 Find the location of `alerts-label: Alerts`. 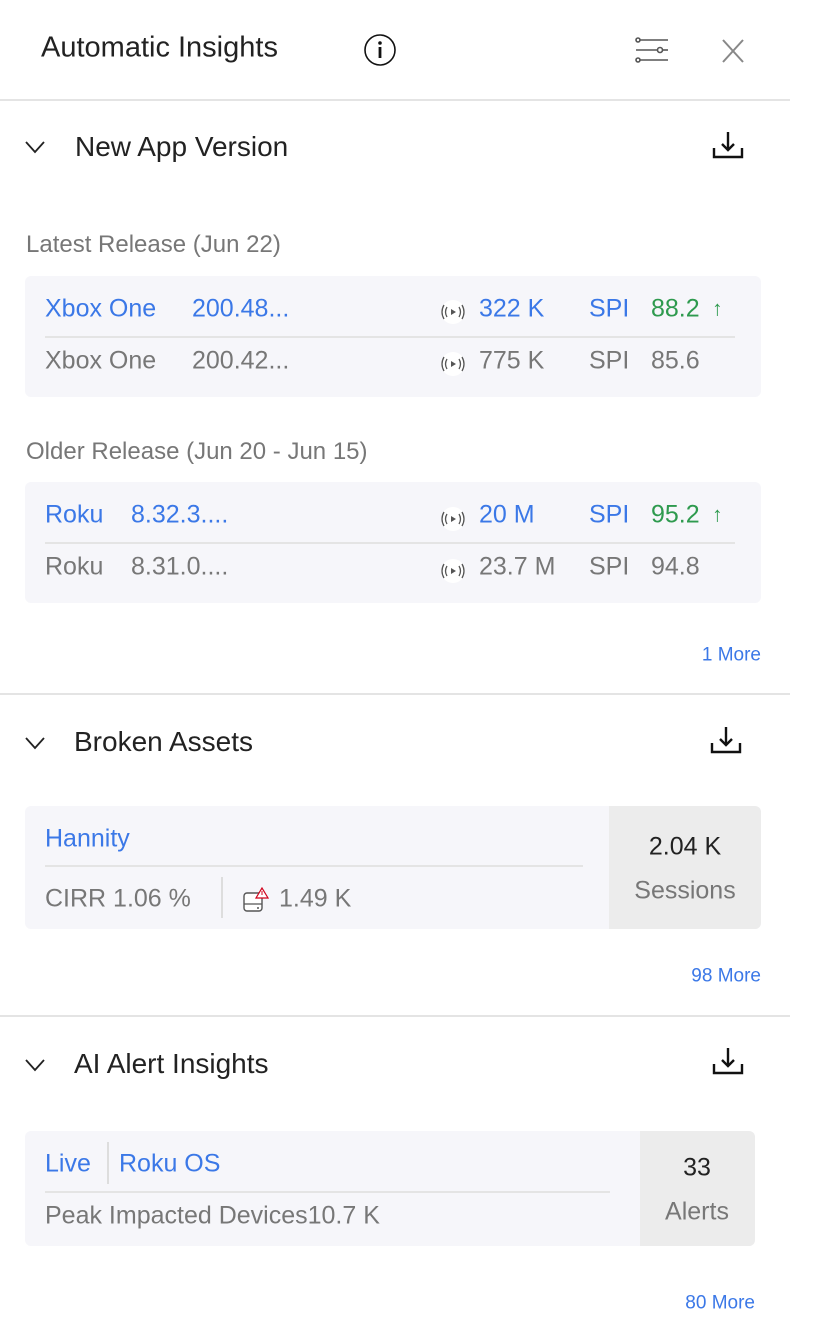

alerts-label: Alerts is located at coordinates (697, 1211).